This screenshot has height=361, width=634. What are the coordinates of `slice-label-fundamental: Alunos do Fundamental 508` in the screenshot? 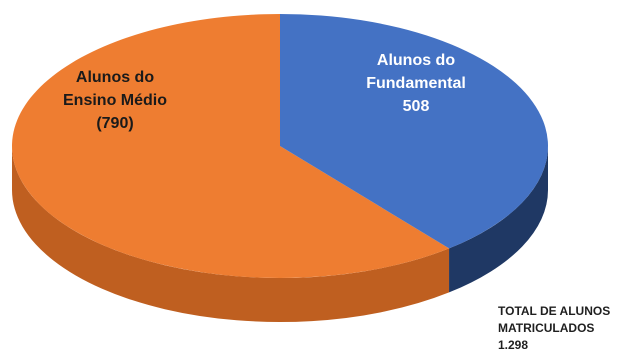 It's located at (416, 83).